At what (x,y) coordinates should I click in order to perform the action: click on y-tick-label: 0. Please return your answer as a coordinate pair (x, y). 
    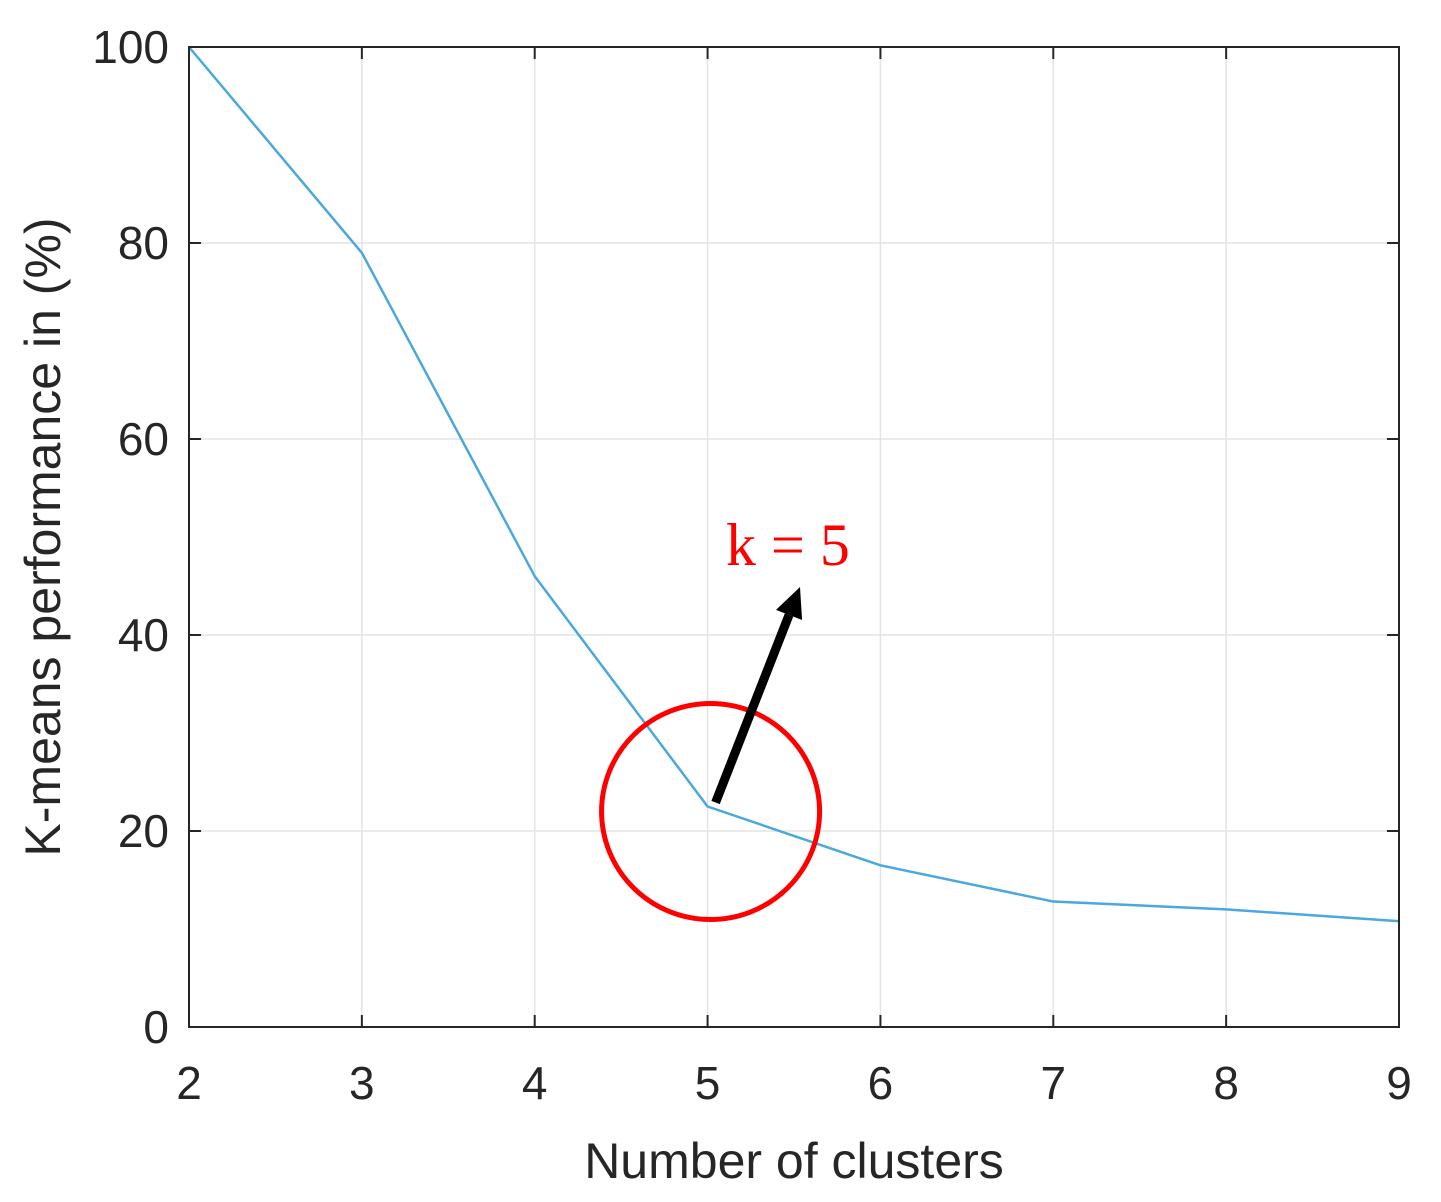
    Looking at the image, I should click on (156, 1027).